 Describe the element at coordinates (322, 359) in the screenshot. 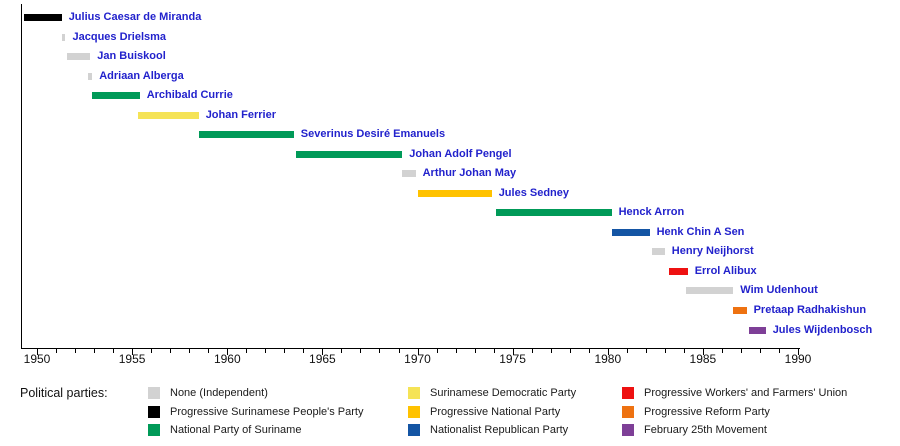

I see `year-tick-label: 1965` at that location.